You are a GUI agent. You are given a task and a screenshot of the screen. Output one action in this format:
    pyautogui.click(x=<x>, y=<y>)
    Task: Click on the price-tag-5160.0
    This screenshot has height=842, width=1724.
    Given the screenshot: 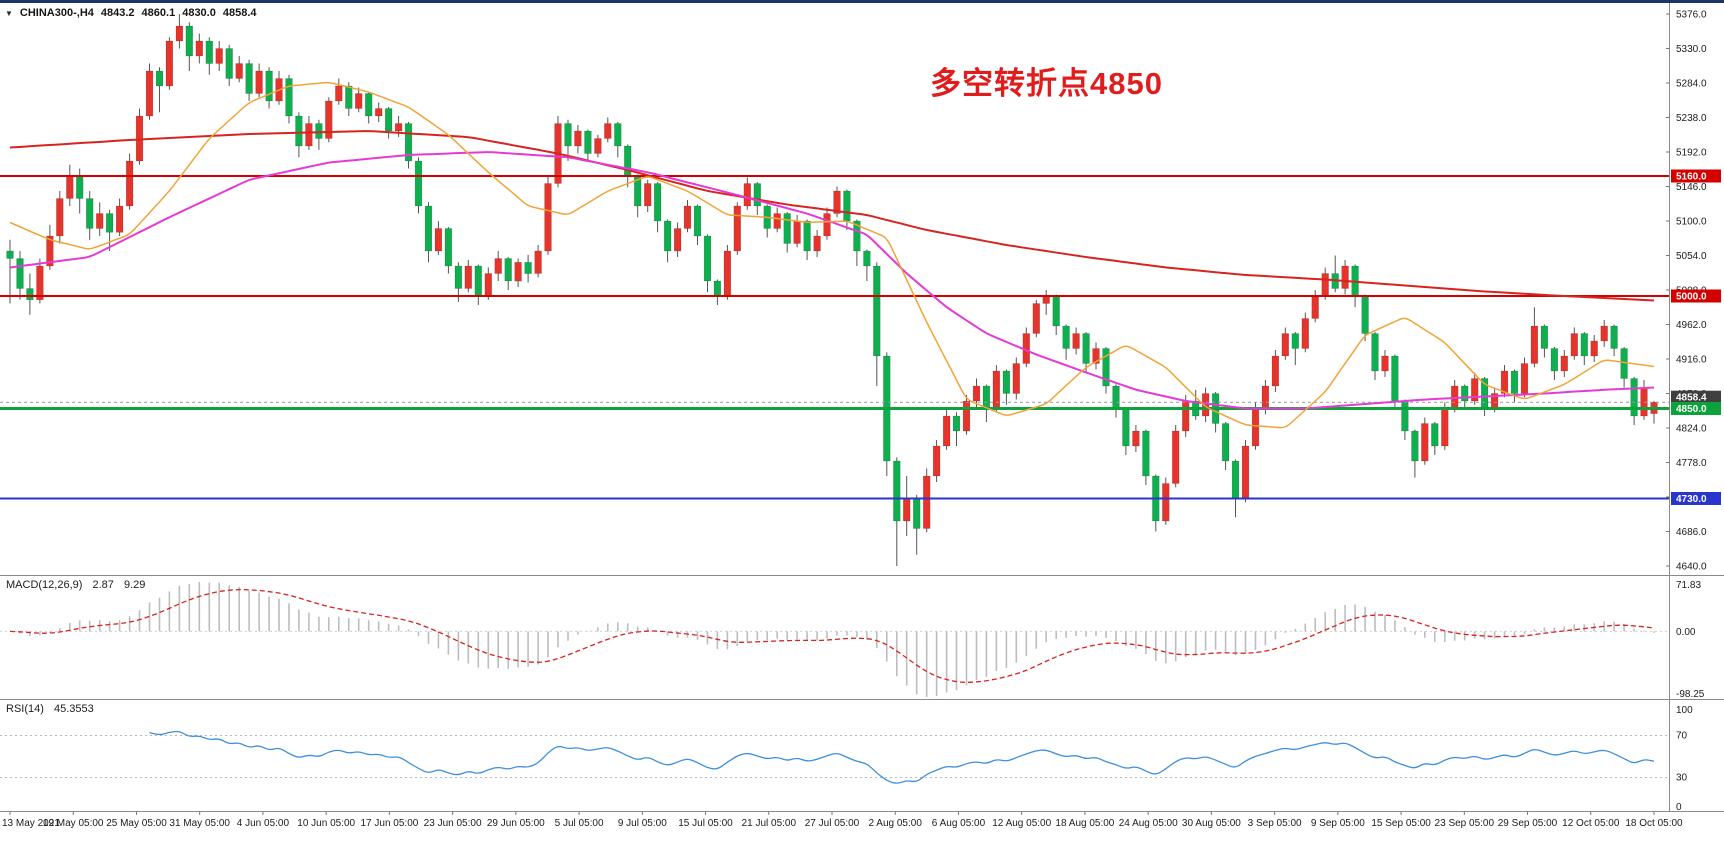 What is the action you would take?
    pyautogui.click(x=1696, y=176)
    